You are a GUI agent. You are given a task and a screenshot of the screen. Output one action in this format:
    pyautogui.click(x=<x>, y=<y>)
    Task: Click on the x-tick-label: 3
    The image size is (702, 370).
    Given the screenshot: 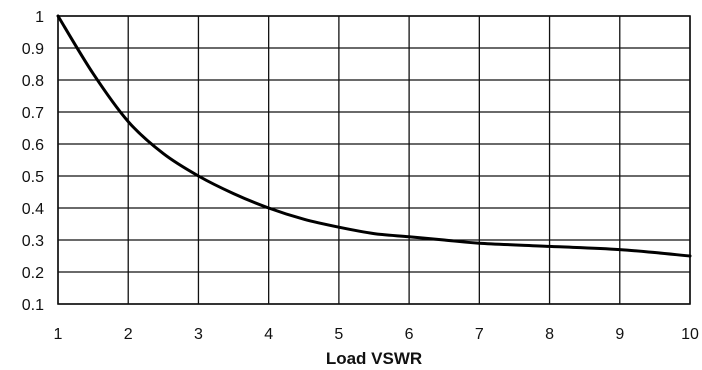 What is the action you would take?
    pyautogui.click(x=198, y=334)
    